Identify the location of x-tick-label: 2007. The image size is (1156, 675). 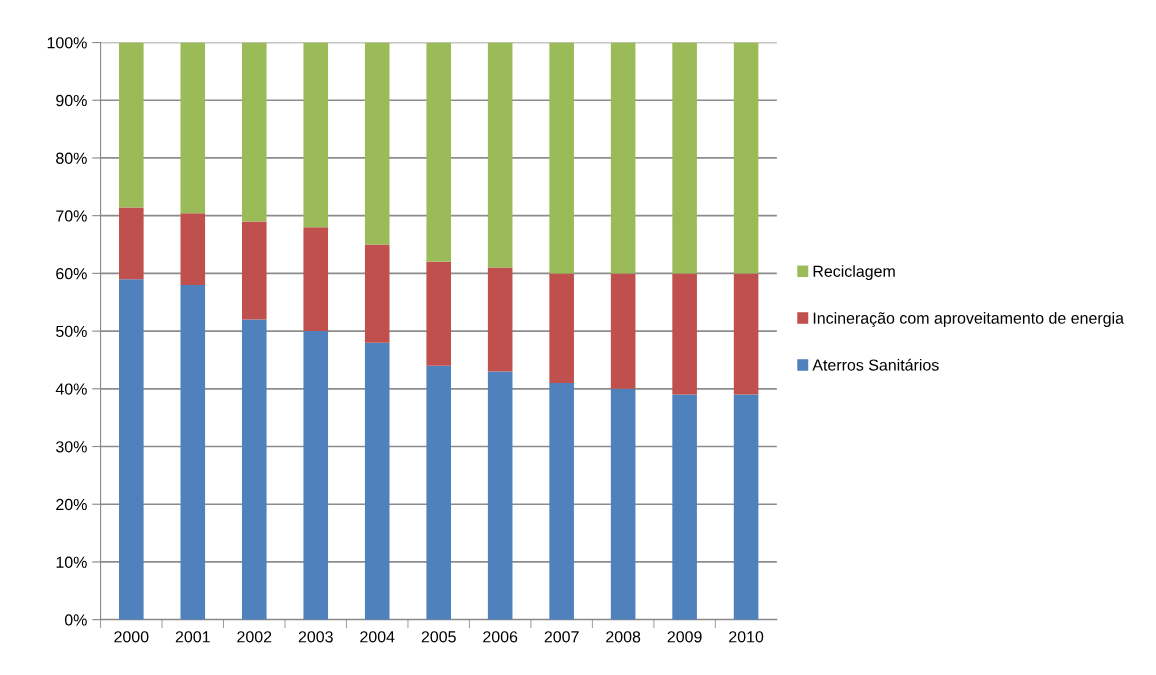
(561, 637).